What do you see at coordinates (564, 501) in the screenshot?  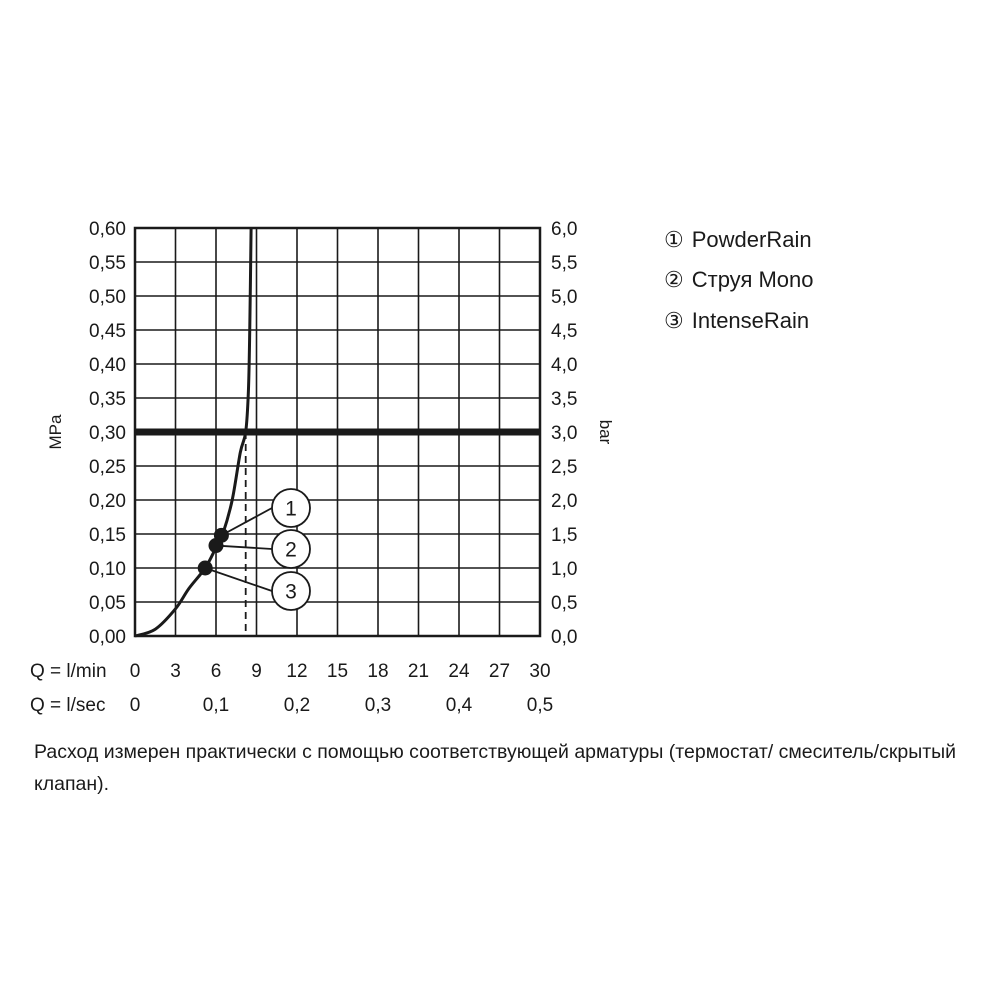 I see `y-tick-bar: 2,0` at bounding box center [564, 501].